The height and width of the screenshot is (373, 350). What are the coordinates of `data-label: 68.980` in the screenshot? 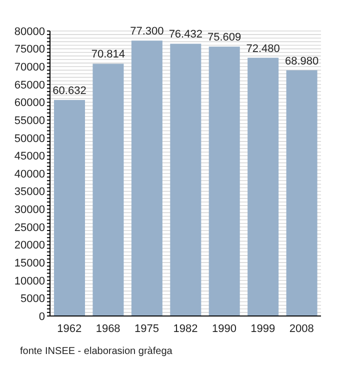 It's located at (301, 61).